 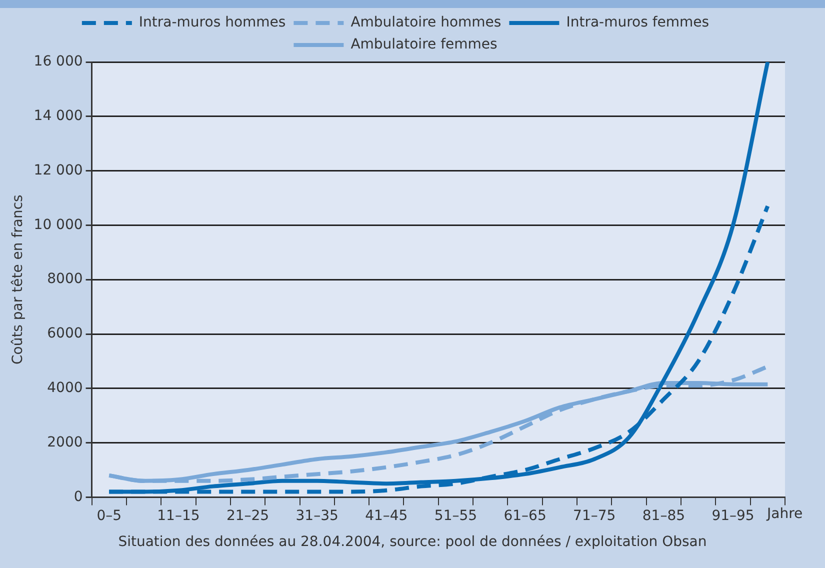 I want to click on text: Situation des données au 28.04.2004, source: pool de données / exploitation Obsan, so click(x=412, y=542).